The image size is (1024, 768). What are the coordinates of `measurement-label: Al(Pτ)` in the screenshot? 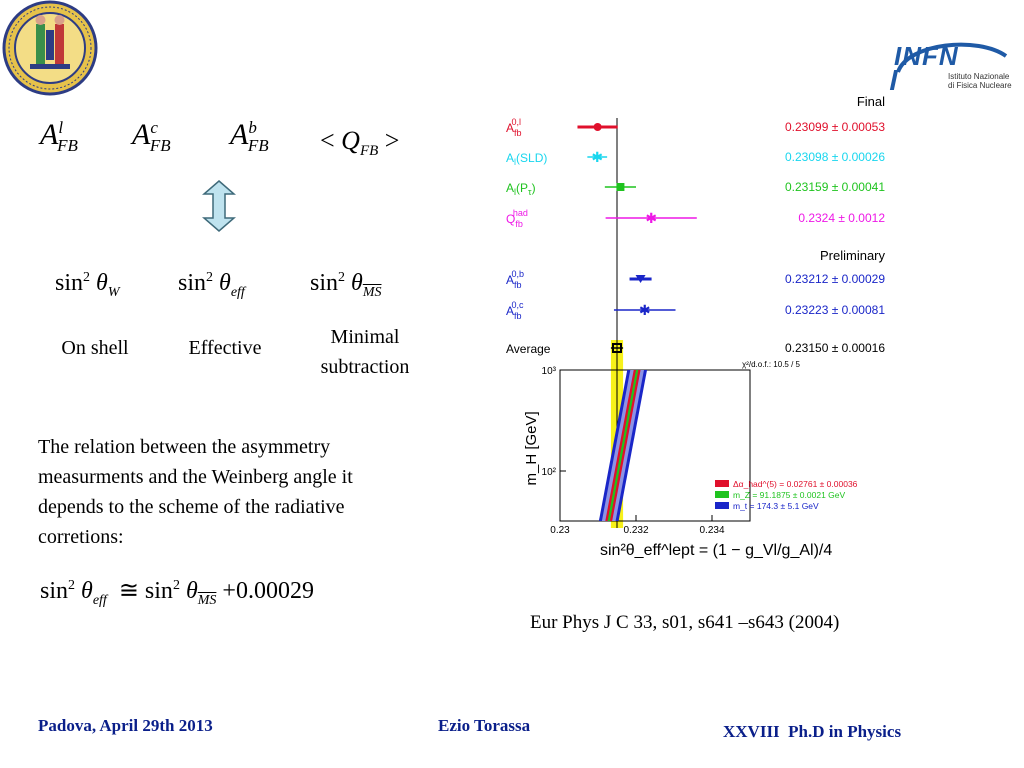 It's located at (521, 189).